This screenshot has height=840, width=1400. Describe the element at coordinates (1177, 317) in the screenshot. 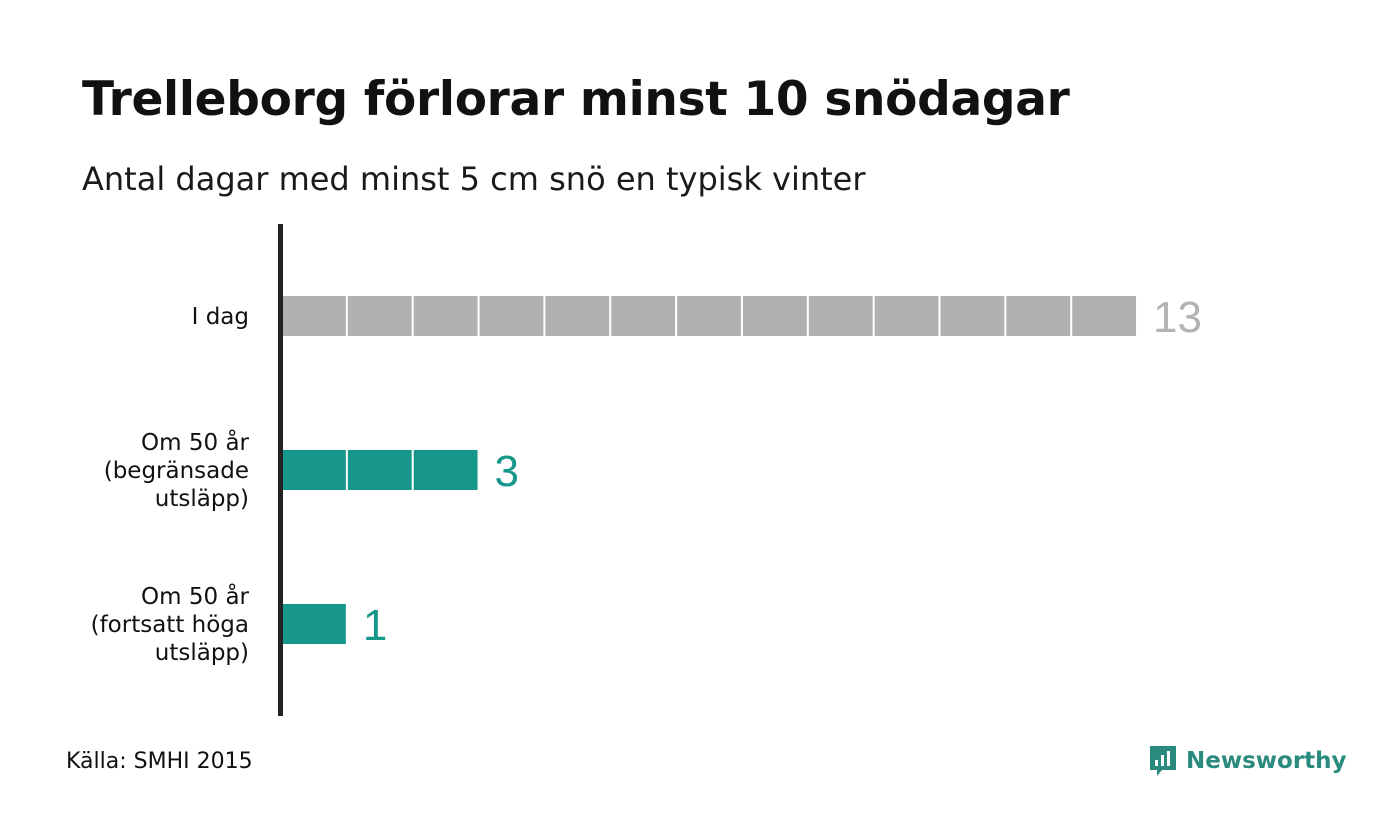

I see `value-label: 13` at that location.